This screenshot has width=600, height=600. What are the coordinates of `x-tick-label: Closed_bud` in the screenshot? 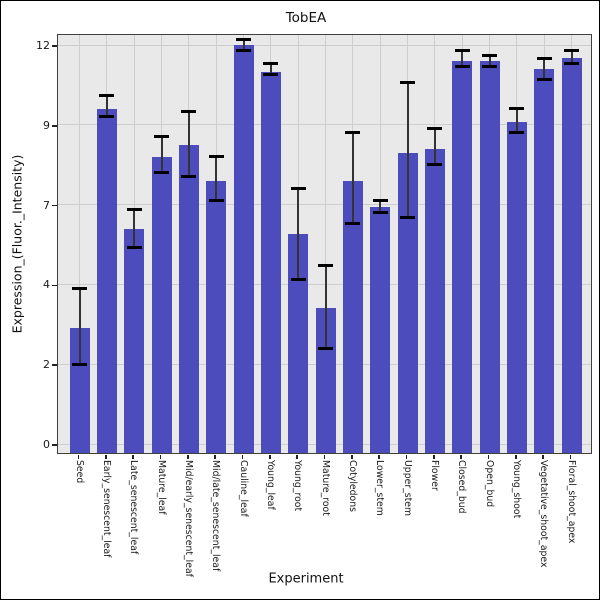 It's located at (462, 487).